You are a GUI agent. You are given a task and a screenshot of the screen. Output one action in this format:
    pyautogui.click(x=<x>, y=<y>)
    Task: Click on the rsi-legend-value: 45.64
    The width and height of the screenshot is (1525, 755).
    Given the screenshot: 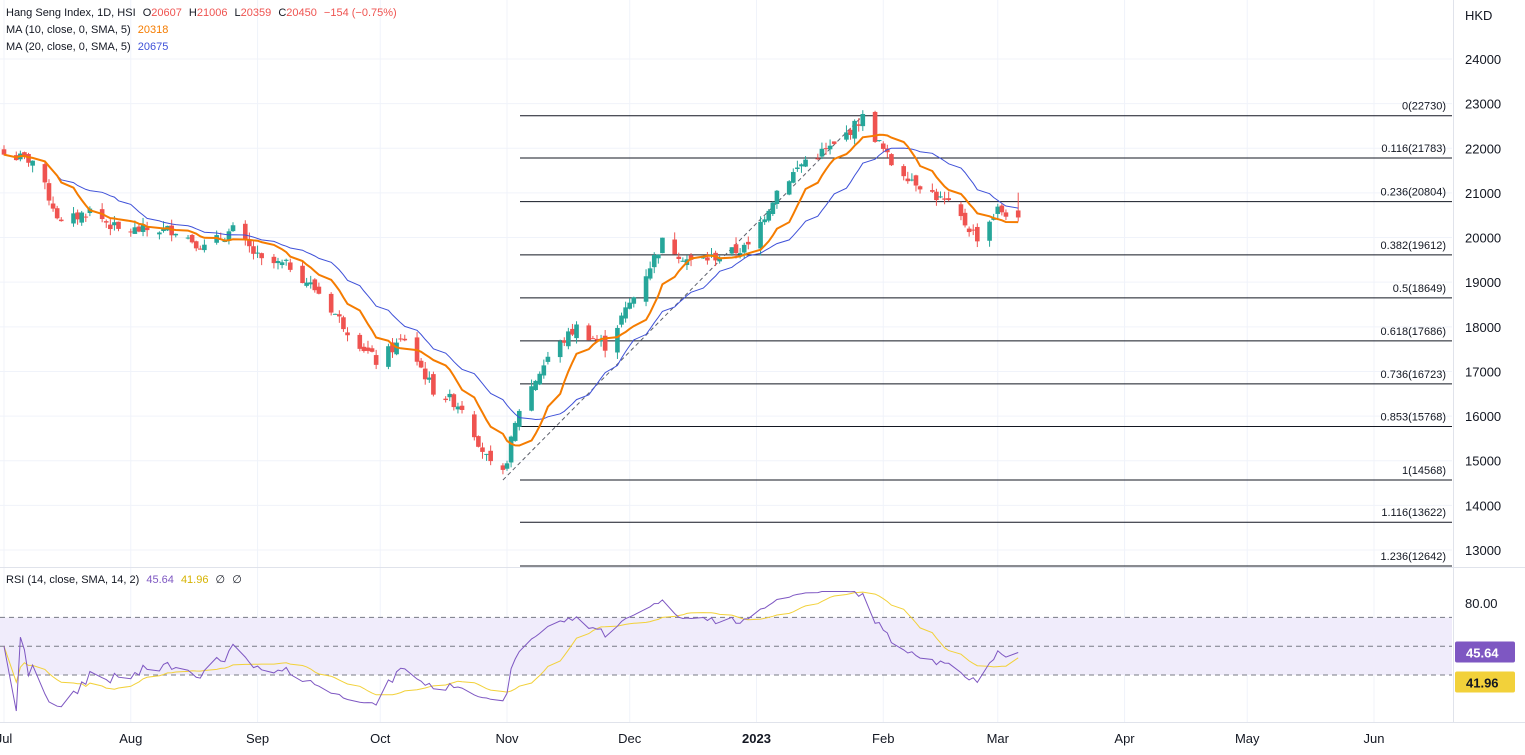 What is the action you would take?
    pyautogui.click(x=160, y=580)
    